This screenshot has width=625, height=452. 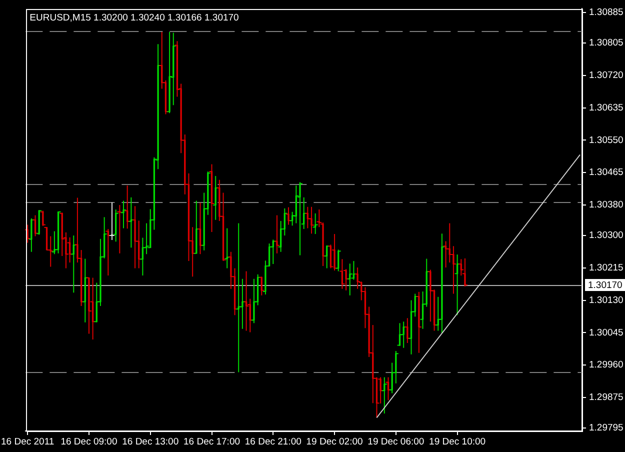 What do you see at coordinates (606, 108) in the screenshot?
I see `y-tick-label: 1.30635` at bounding box center [606, 108].